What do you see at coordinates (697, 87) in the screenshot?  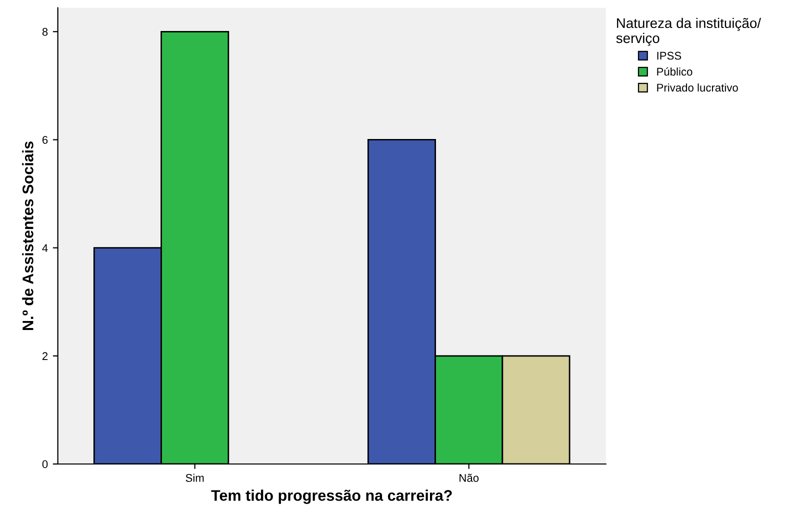 I see `legend-label: Privado lucrativo` at bounding box center [697, 87].